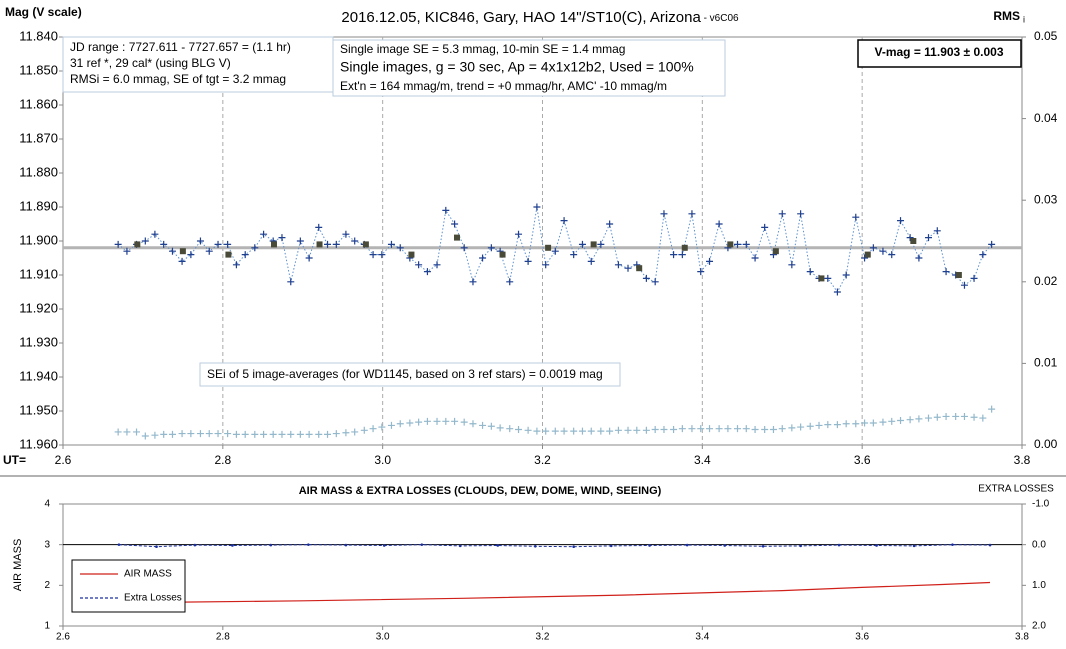  Describe the element at coordinates (148, 574) in the screenshot. I see `legend-label: AIR MASS` at that location.